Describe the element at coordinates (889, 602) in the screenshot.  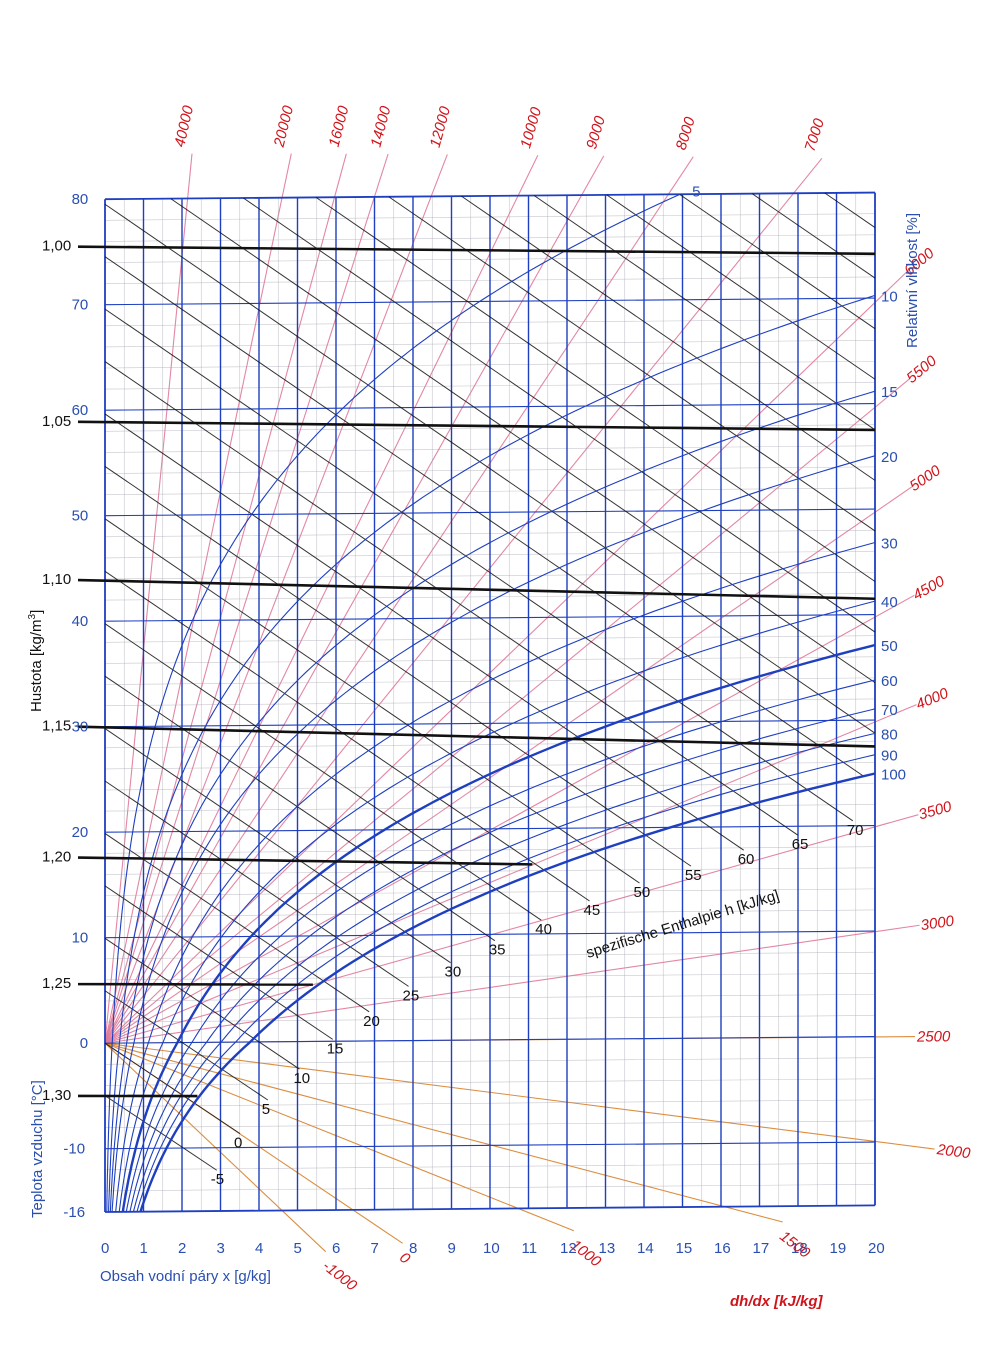
I see `rh-label: 40` at that location.